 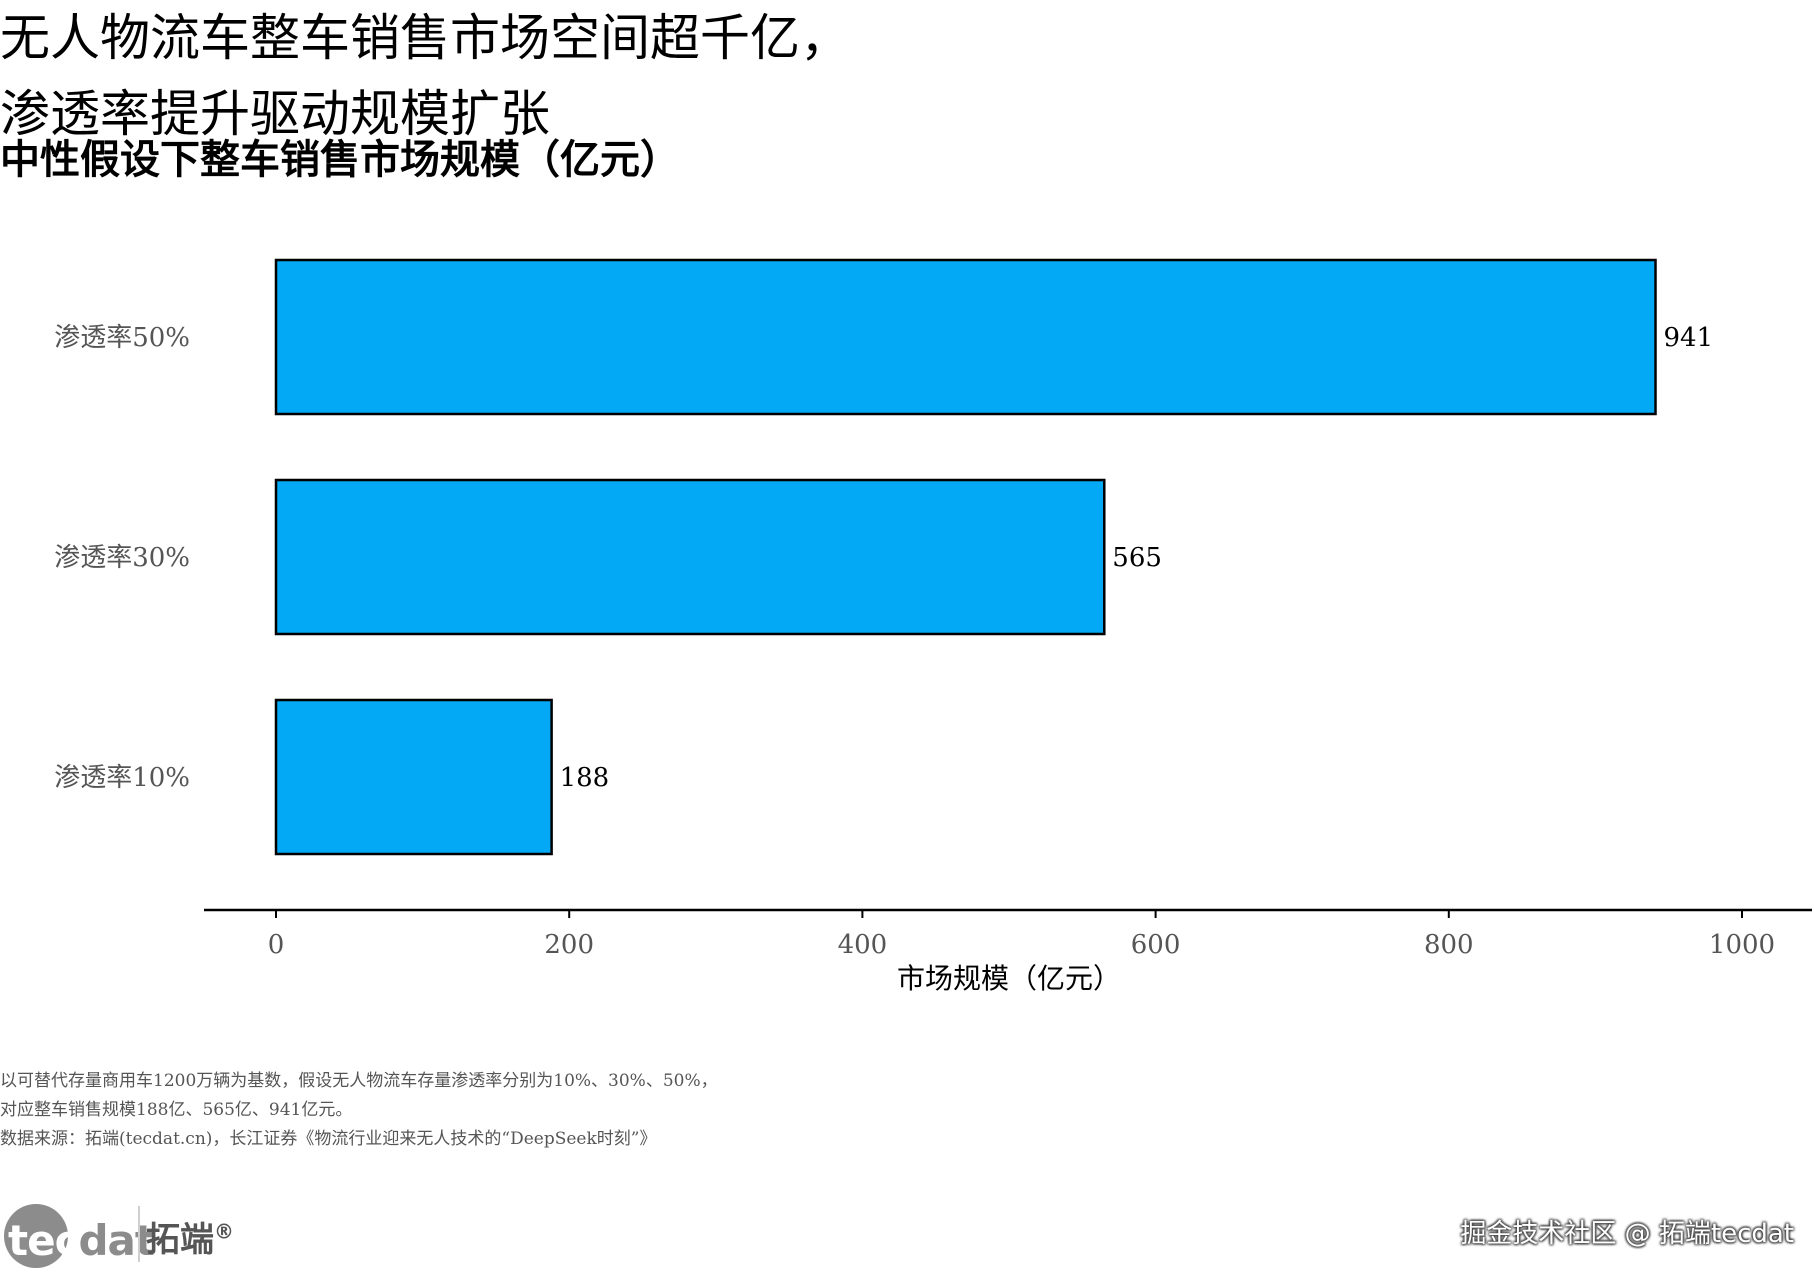 What do you see at coordinates (116, 1240) in the screenshot?
I see `logo-wordmark-b: dat` at bounding box center [116, 1240].